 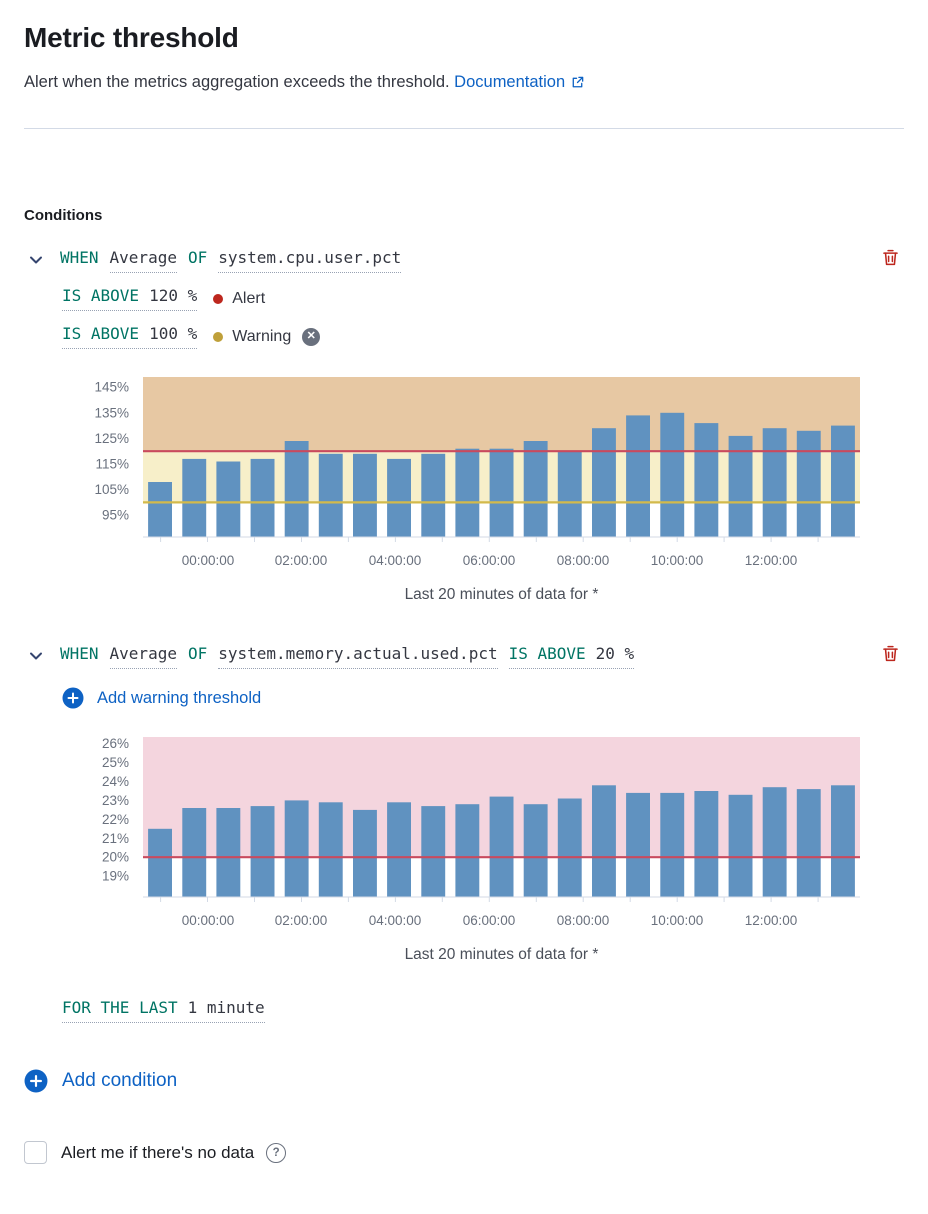 What do you see at coordinates (501, 954) in the screenshot?
I see `memory-chart-caption: Last 20 minutes of data for *` at bounding box center [501, 954].